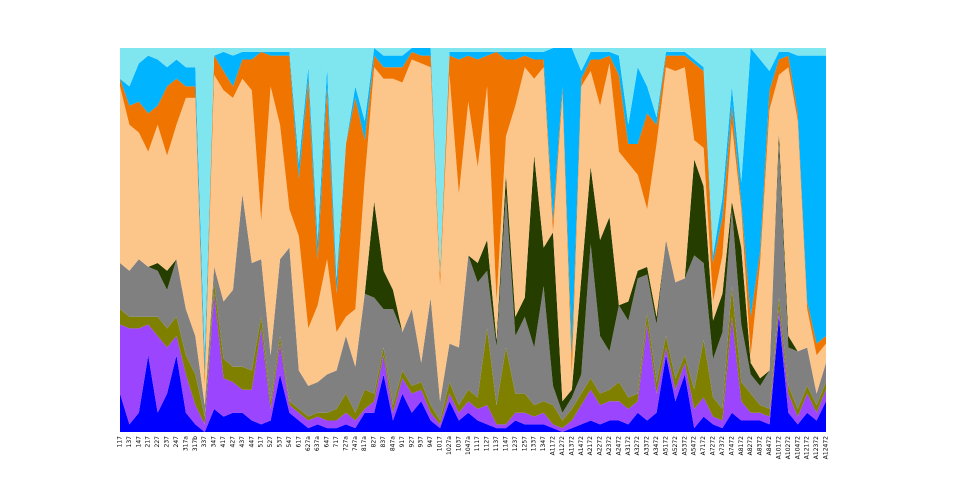 The height and width of the screenshot is (480, 960). Describe the element at coordinates (374, 442) in the screenshot. I see `x-tick-label: 827` at that location.